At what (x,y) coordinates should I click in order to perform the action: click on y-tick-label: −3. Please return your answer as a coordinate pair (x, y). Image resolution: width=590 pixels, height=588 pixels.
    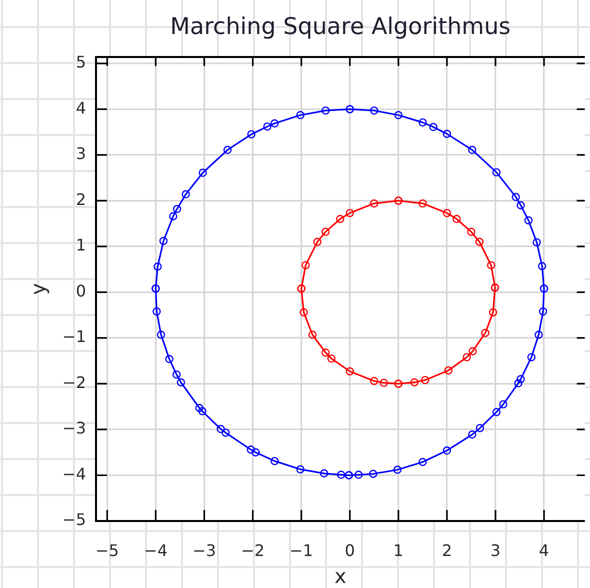
    Looking at the image, I should click on (74, 428).